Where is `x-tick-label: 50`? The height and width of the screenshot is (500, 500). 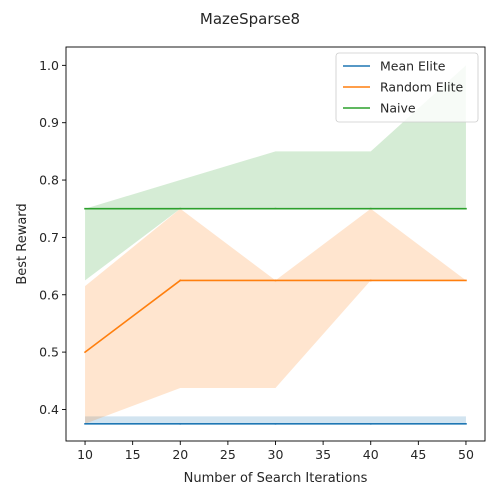
x-tick-label: 50 is located at coordinates (466, 454).